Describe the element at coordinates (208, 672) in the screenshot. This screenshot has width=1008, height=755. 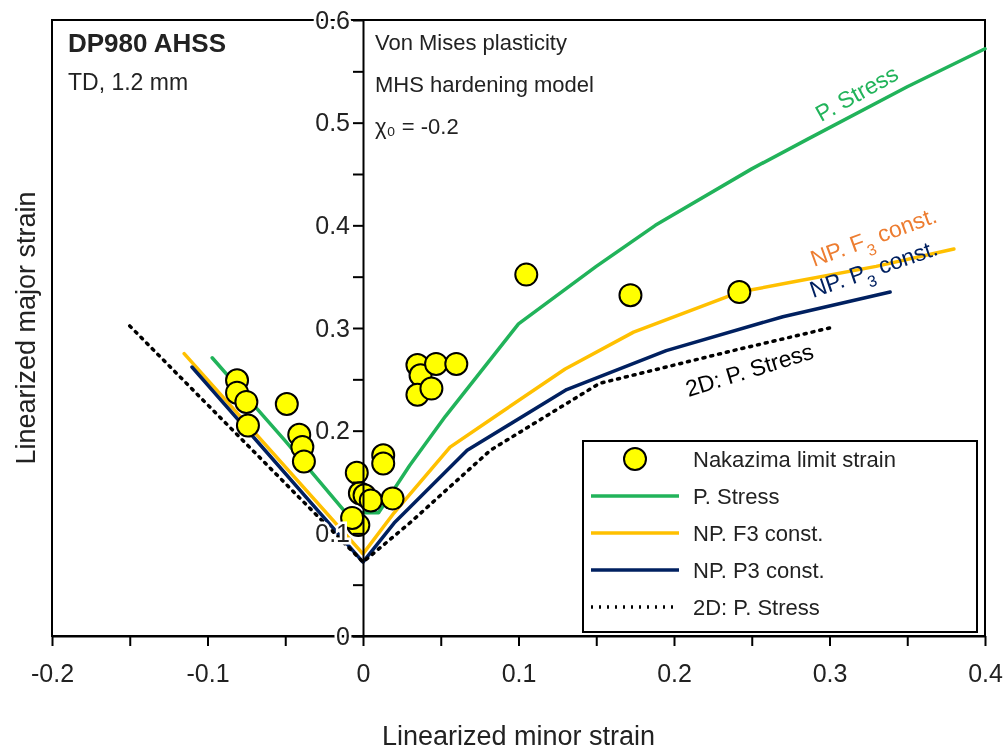
I see `x-tick-label: -0.1` at that location.